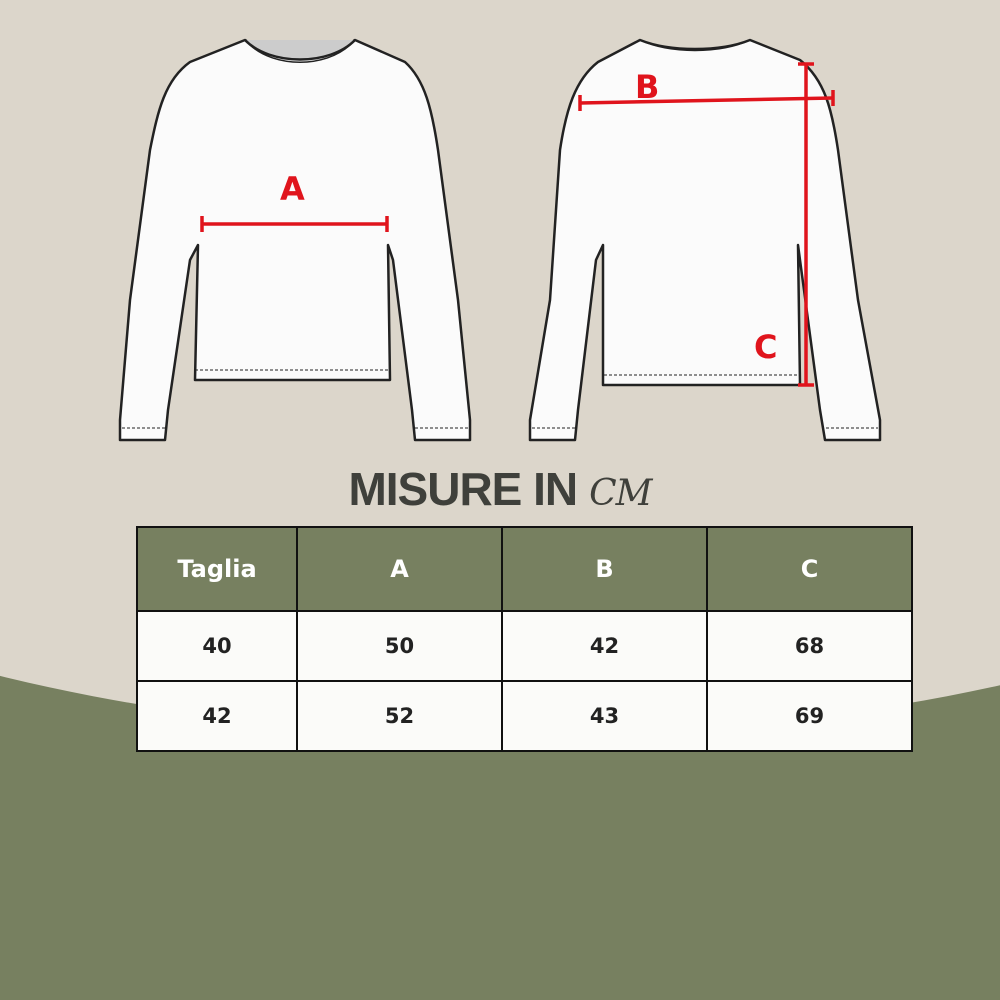 This screenshot has width=1000, height=1000. Describe the element at coordinates (217, 646) in the screenshot. I see `cell-size: 40` at that location.